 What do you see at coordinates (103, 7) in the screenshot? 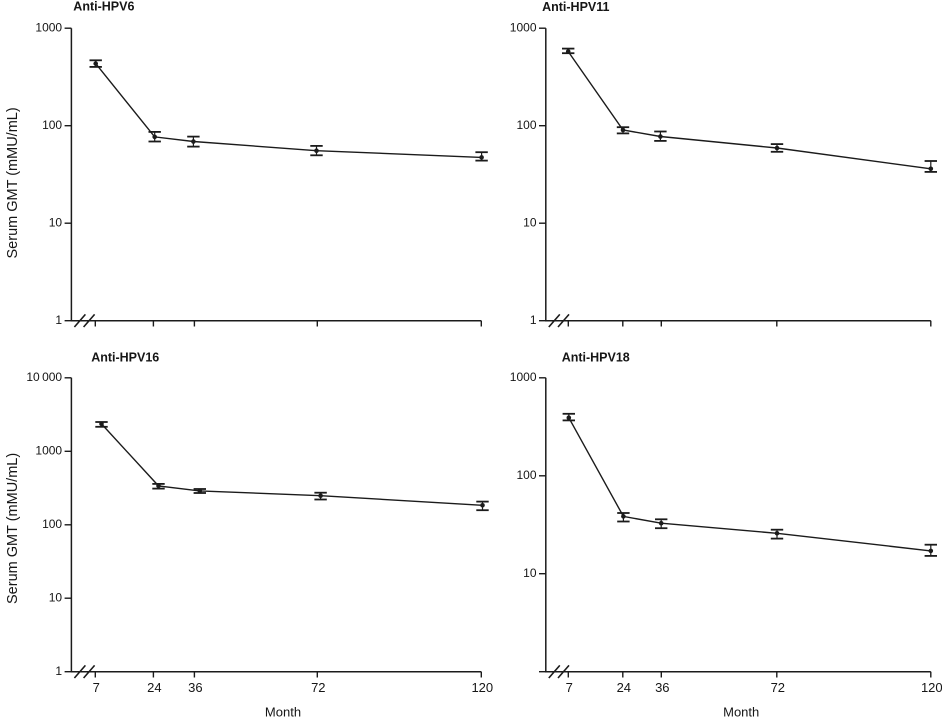
I see `svg-text: Anti-HPV6` at bounding box center [103, 7].